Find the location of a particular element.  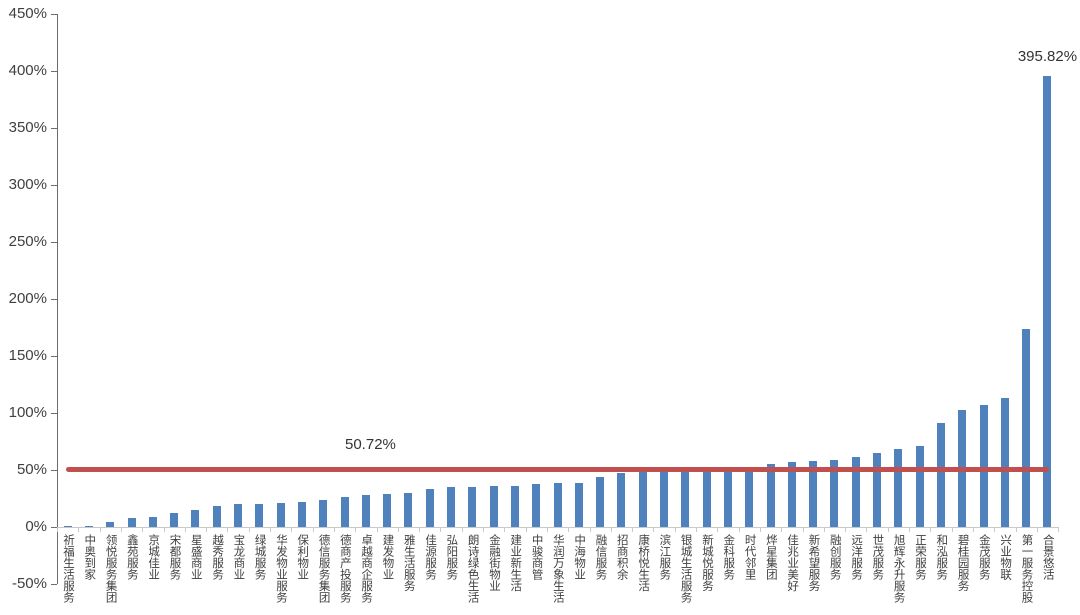

bar-祈福生活服务 is located at coordinates (67, 526).